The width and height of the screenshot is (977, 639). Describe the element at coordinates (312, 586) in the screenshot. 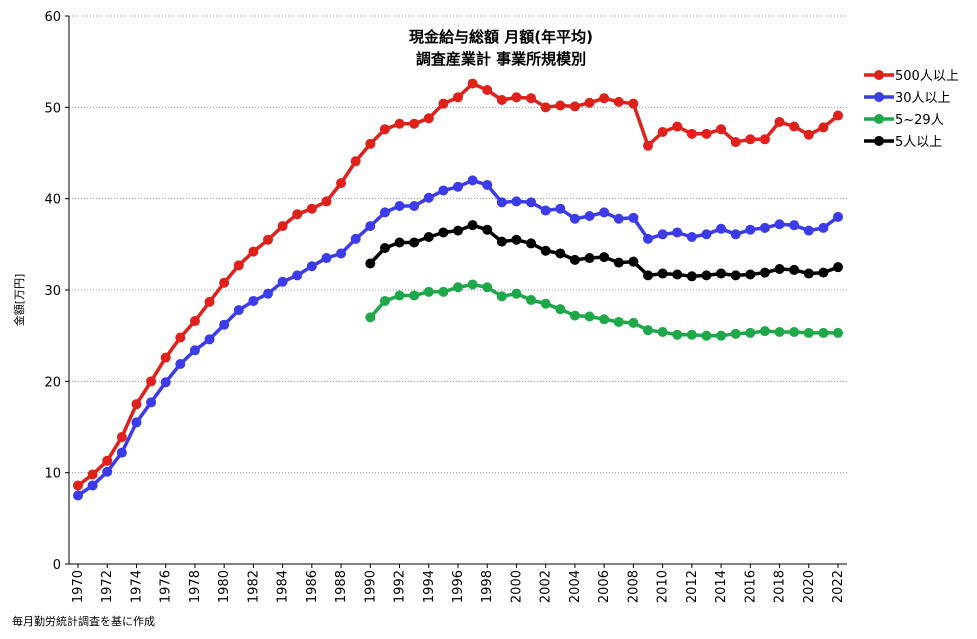

I see `x-tick-label: 1986` at that location.